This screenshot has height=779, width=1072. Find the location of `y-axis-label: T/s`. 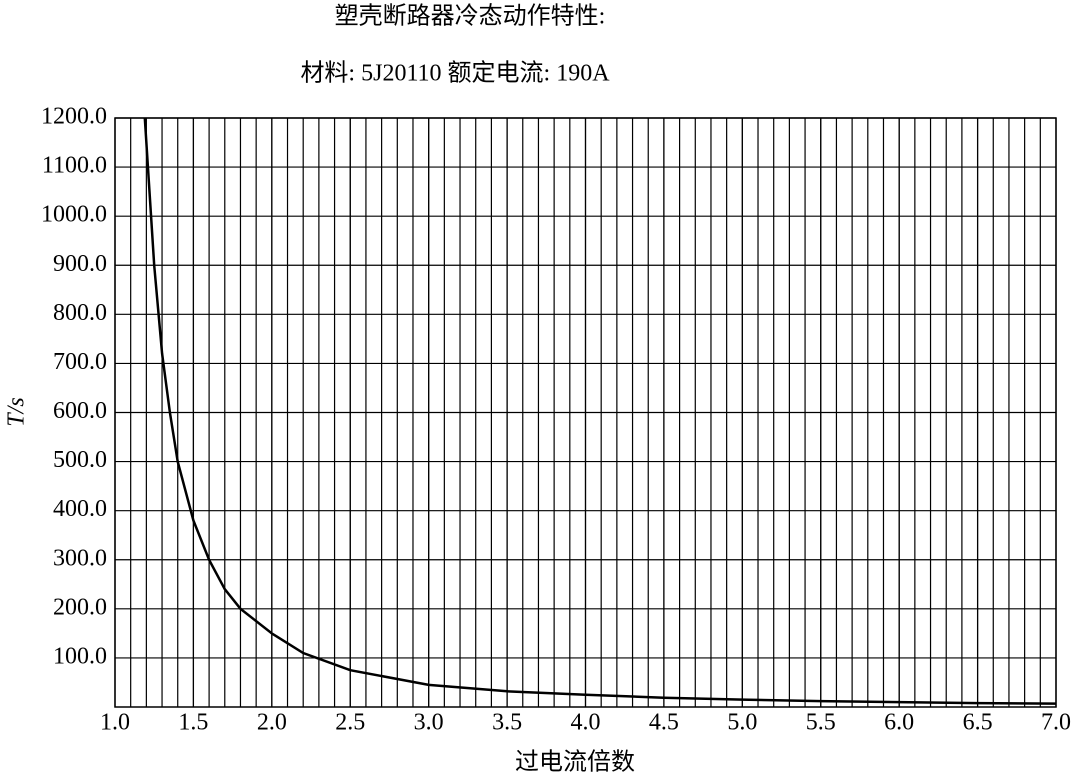

y-axis-label: T/s is located at coordinates (17, 411).